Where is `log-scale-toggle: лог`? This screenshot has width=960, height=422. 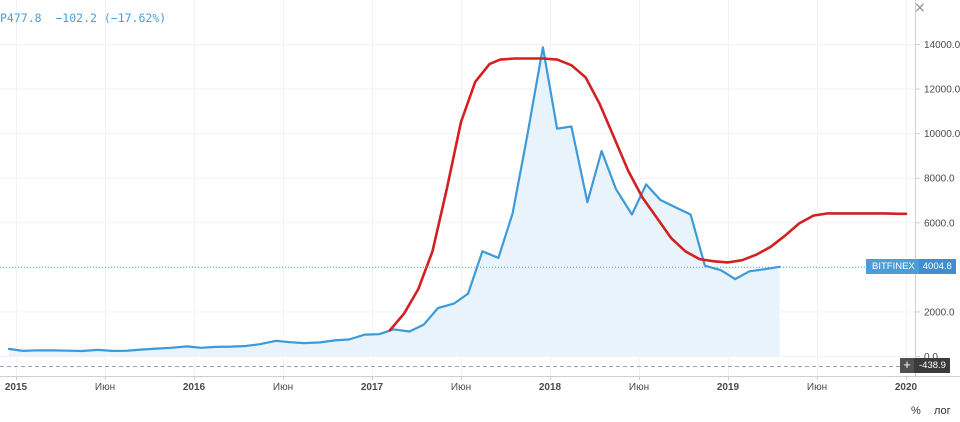
log-scale-toggle: лог is located at coordinates (942, 411).